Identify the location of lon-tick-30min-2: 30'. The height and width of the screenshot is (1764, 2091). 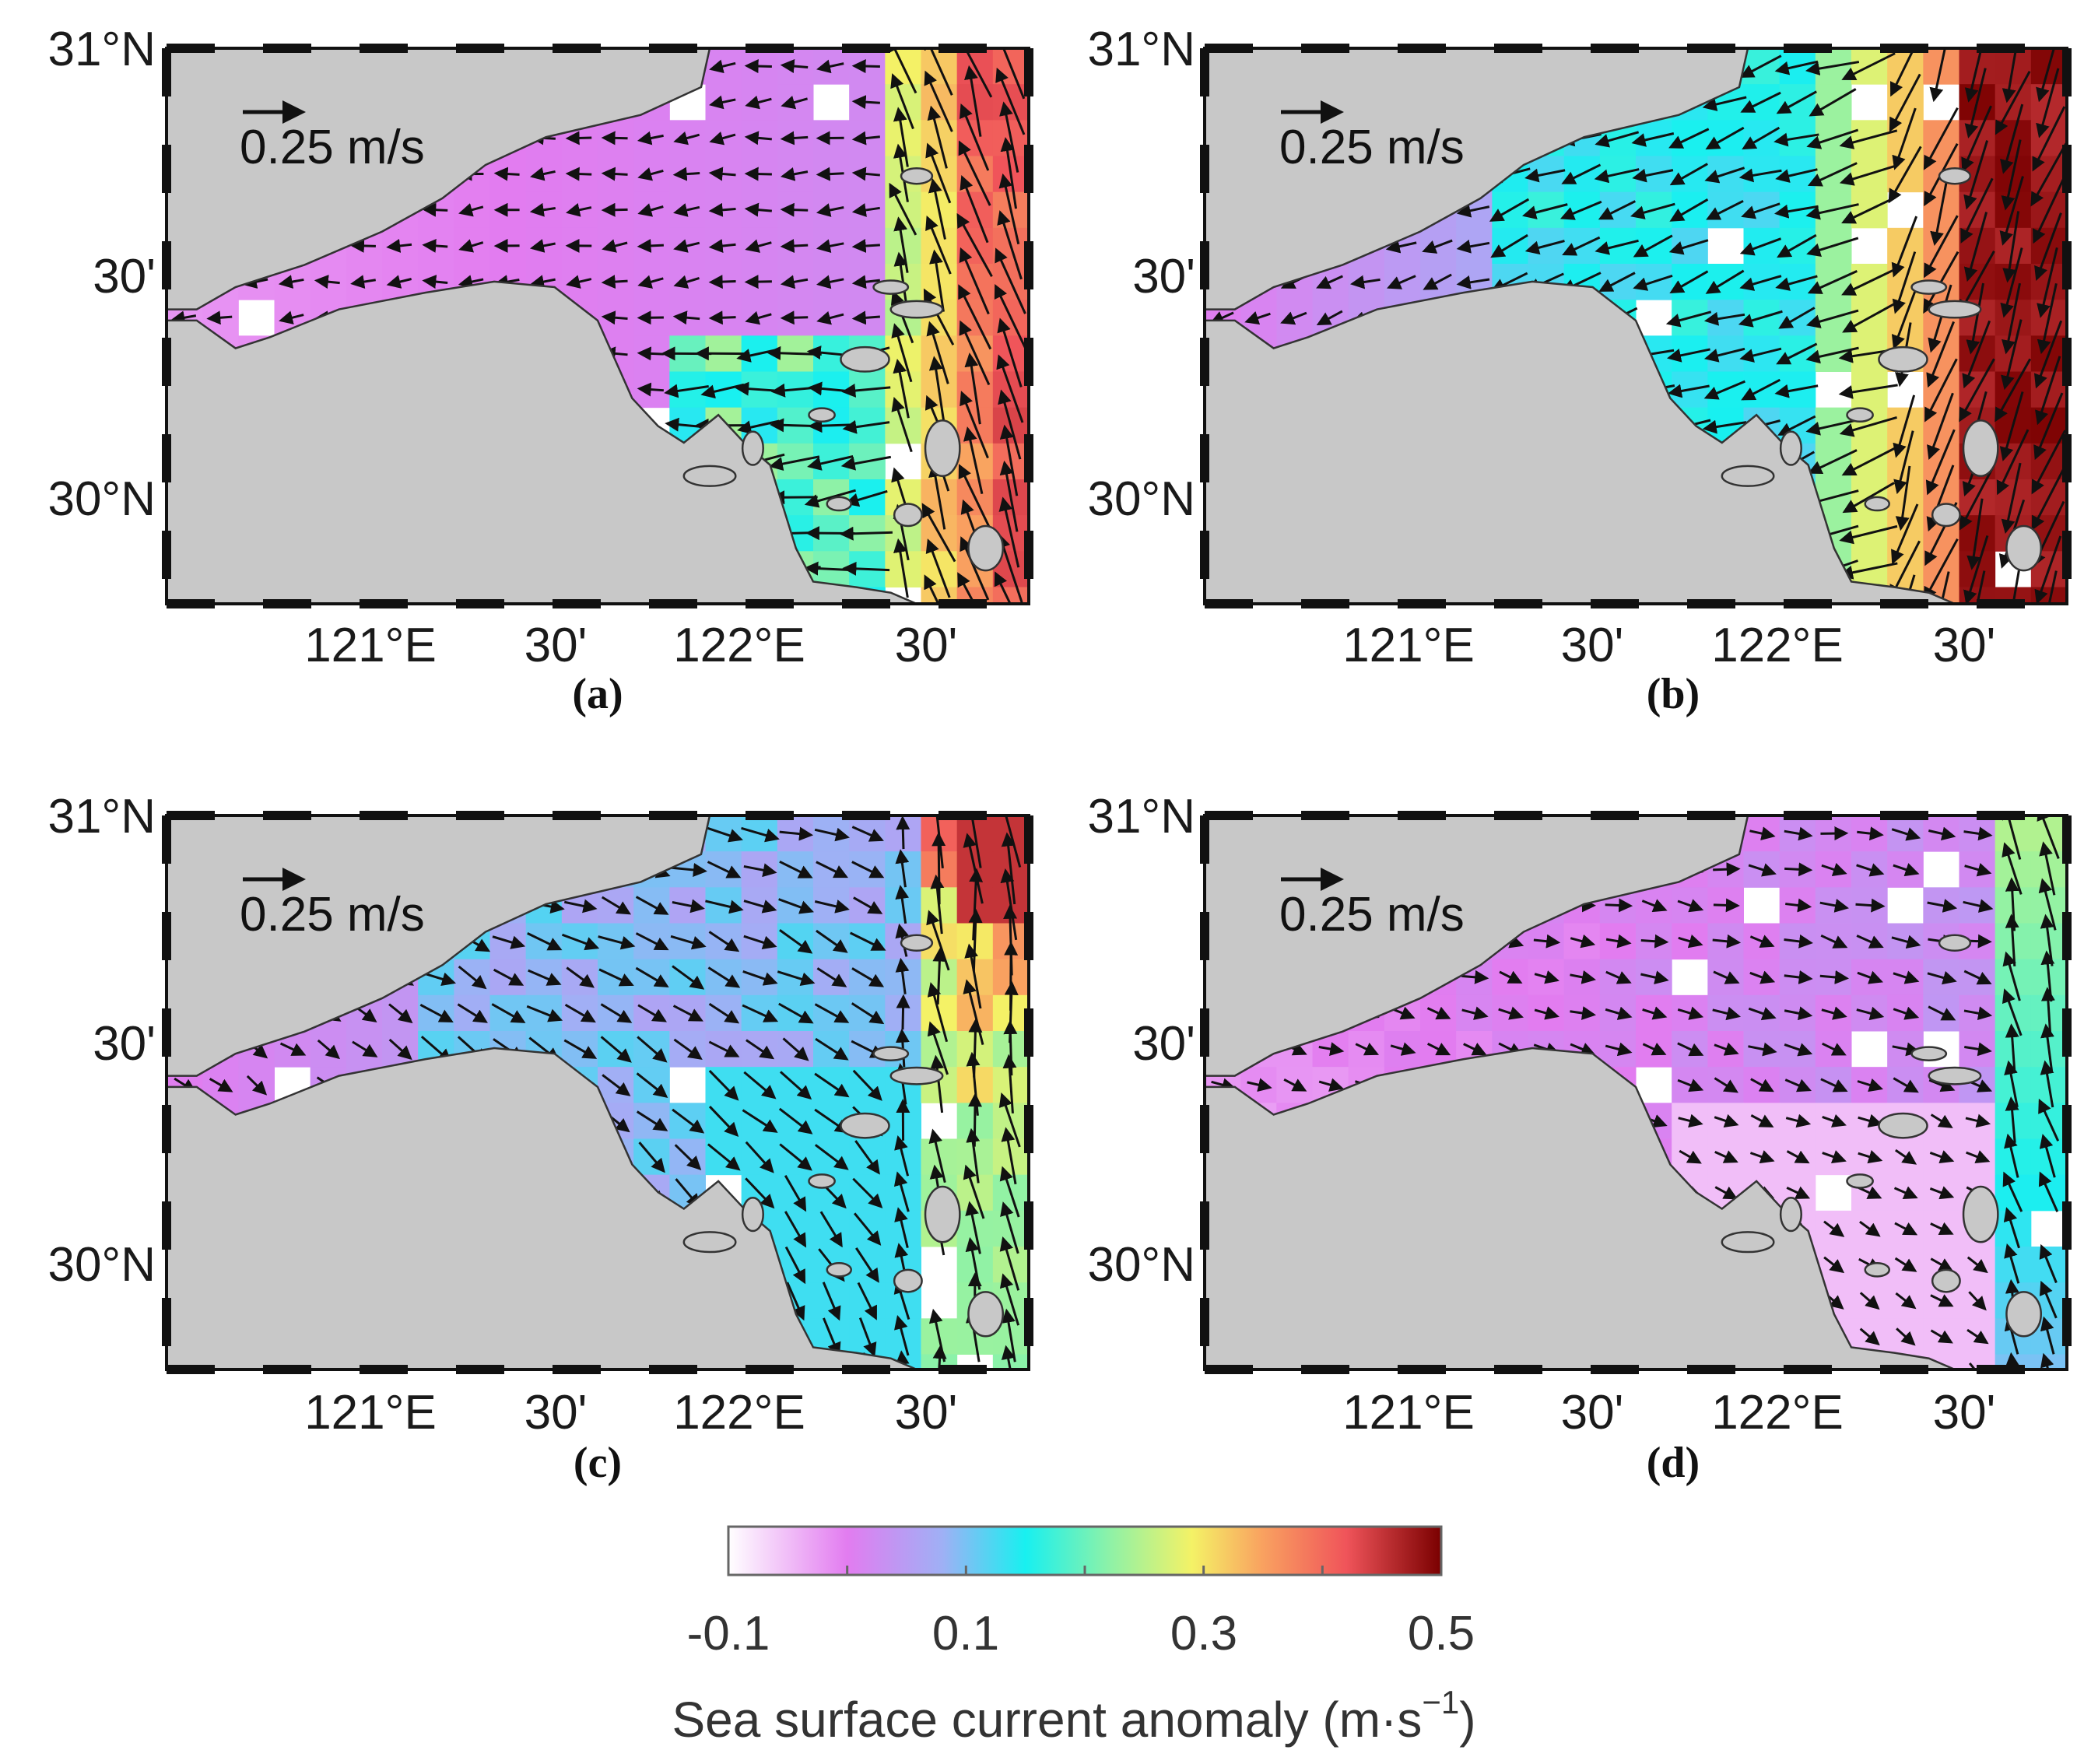
(1964, 1413).